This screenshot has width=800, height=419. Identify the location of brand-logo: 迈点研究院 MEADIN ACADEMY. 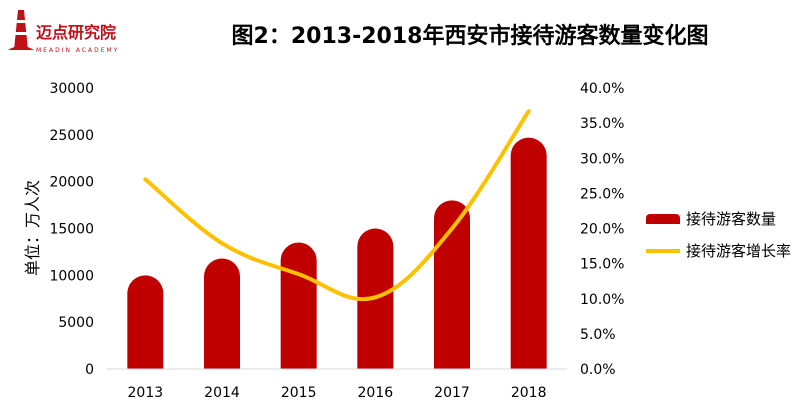
(69, 33).